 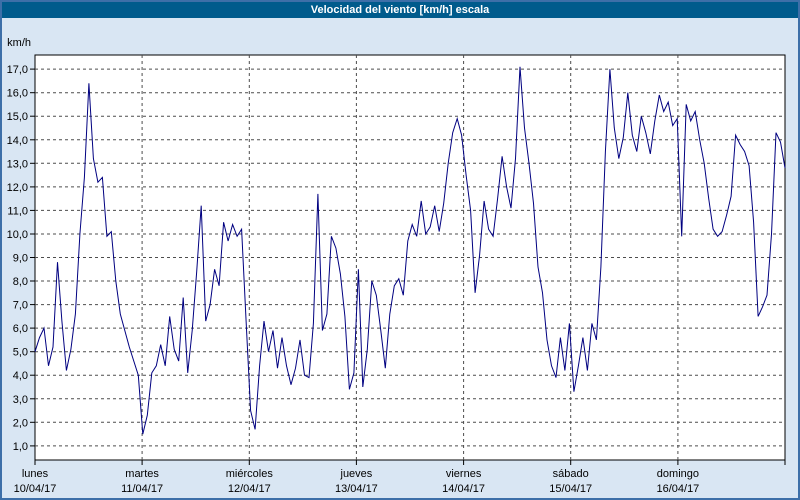 What do you see at coordinates (35, 474) in the screenshot?
I see `x-day-label: lunes` at bounding box center [35, 474].